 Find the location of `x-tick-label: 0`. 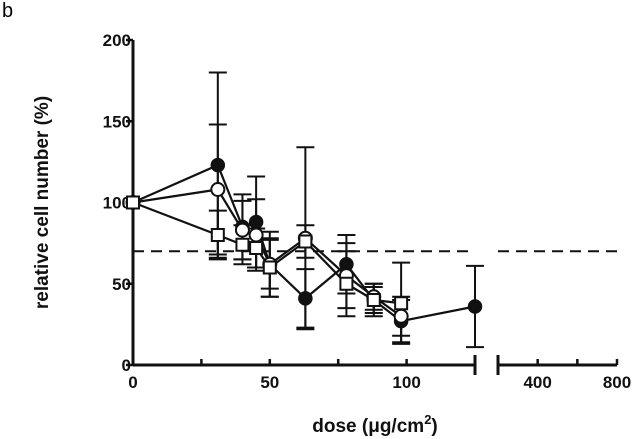

x-tick-label: 0 is located at coordinates (132, 382).